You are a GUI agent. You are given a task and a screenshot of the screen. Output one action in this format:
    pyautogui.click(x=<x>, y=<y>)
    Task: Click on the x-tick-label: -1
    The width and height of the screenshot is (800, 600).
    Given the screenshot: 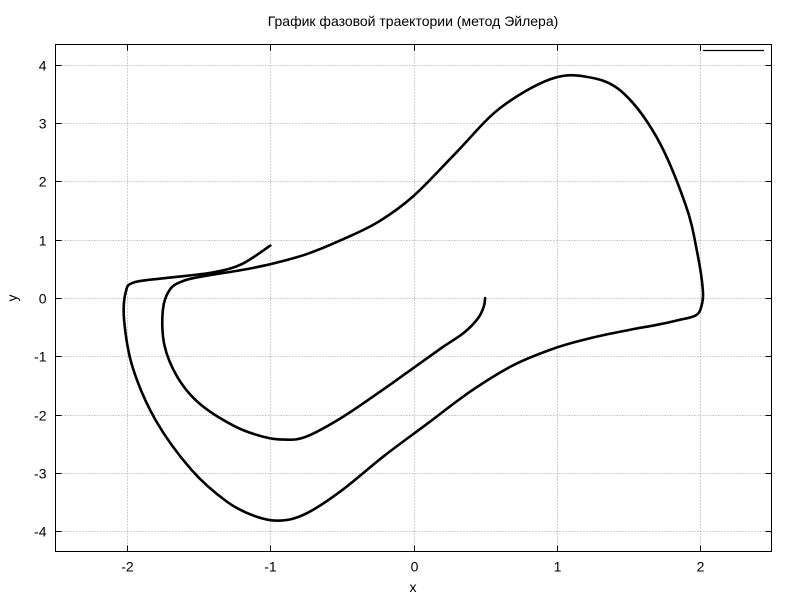 What is the action you would take?
    pyautogui.click(x=270, y=567)
    